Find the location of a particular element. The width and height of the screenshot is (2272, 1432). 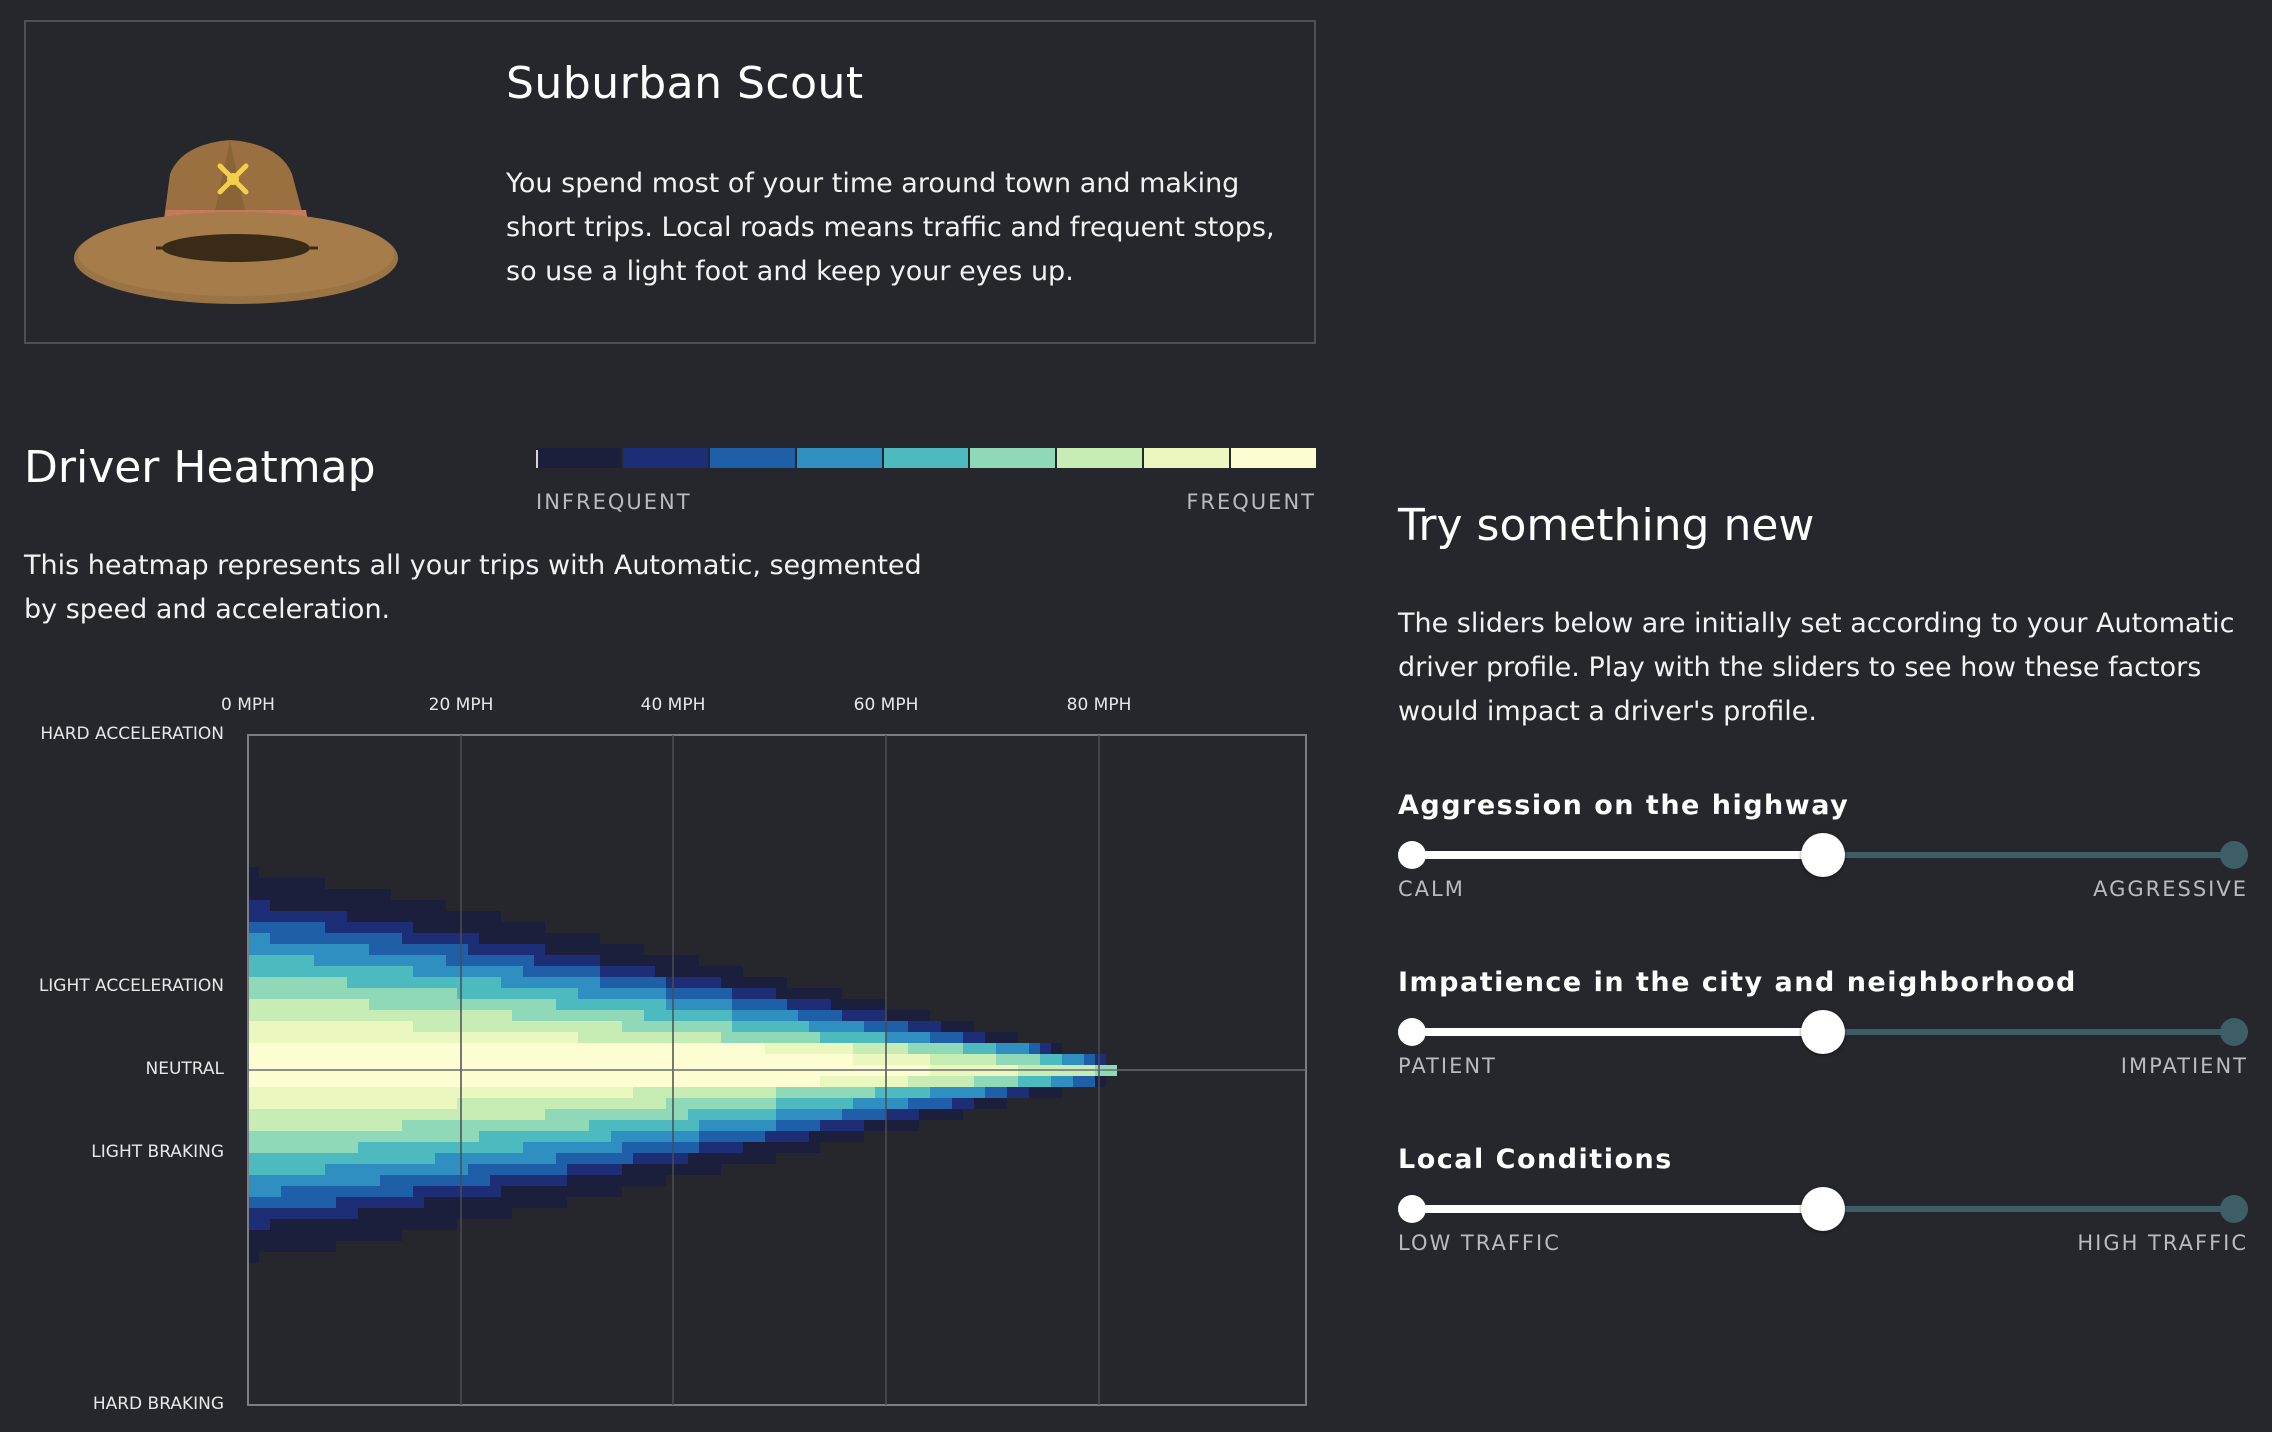

x-tick-0: 0 MPH is located at coordinates (248, 705).